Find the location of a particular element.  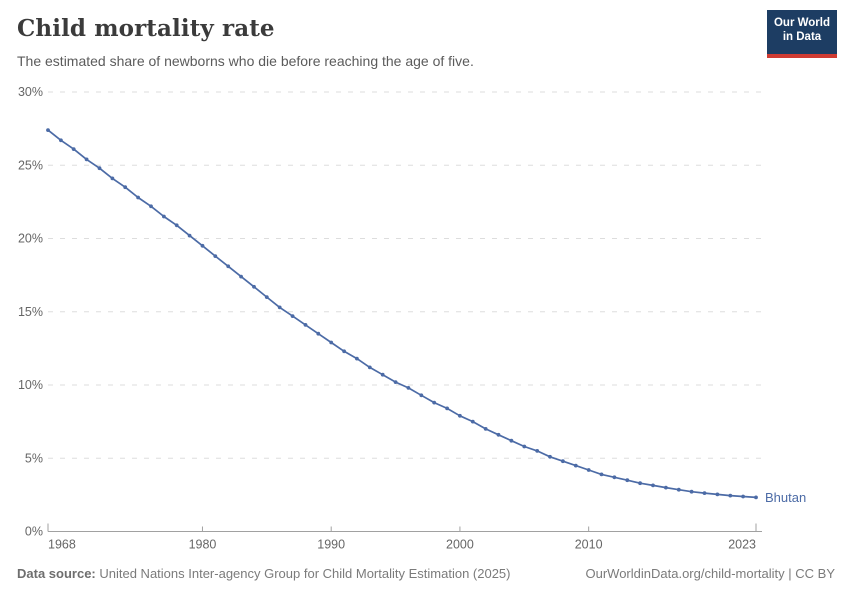

data-point-1969 is located at coordinates (61, 140).